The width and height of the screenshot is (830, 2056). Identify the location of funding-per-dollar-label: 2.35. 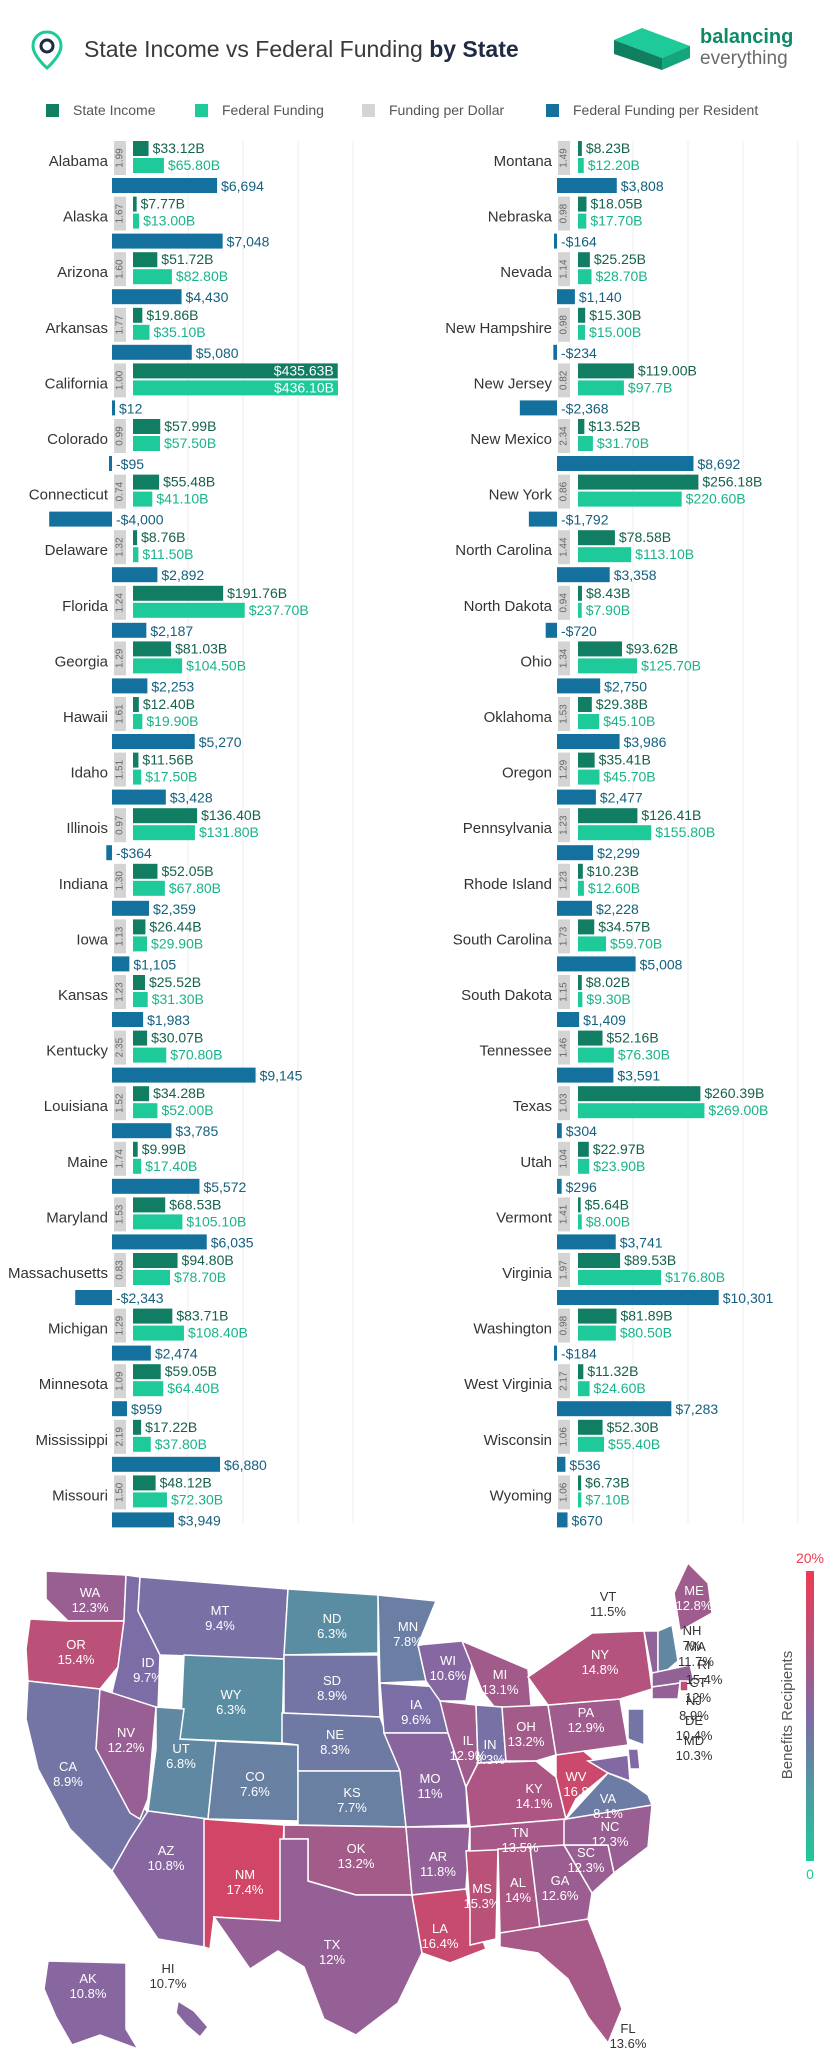
(120, 1047).